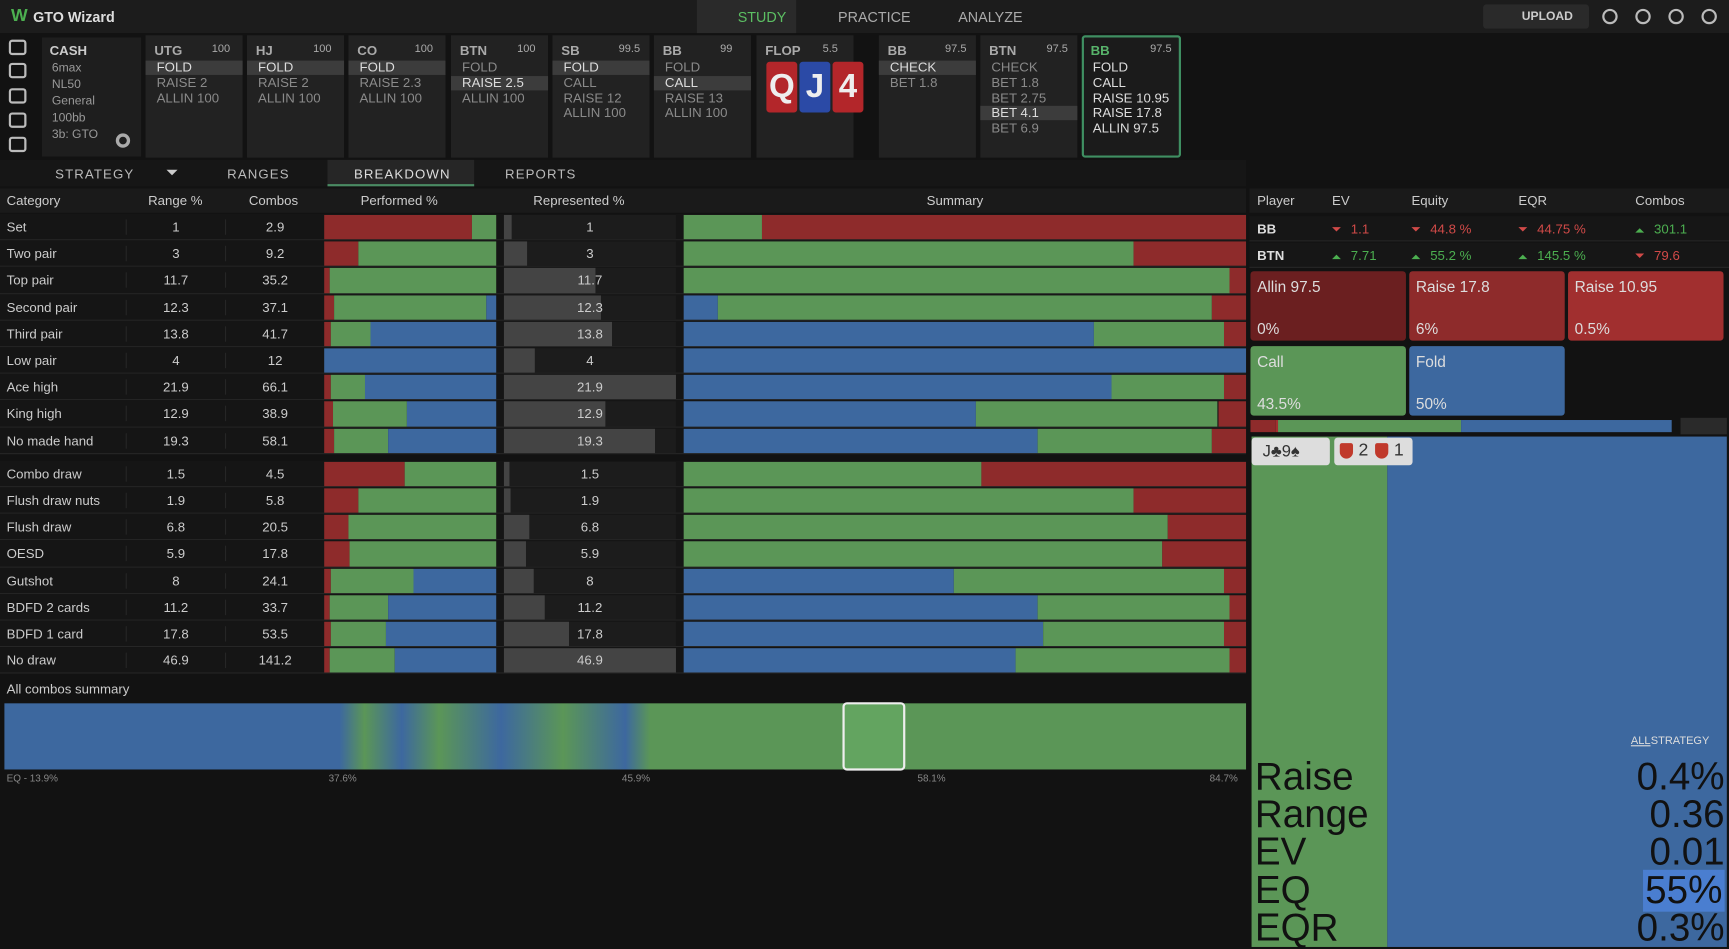 This screenshot has width=1729, height=949. Describe the element at coordinates (274, 440) in the screenshot. I see `combos: 58.1` at that location.